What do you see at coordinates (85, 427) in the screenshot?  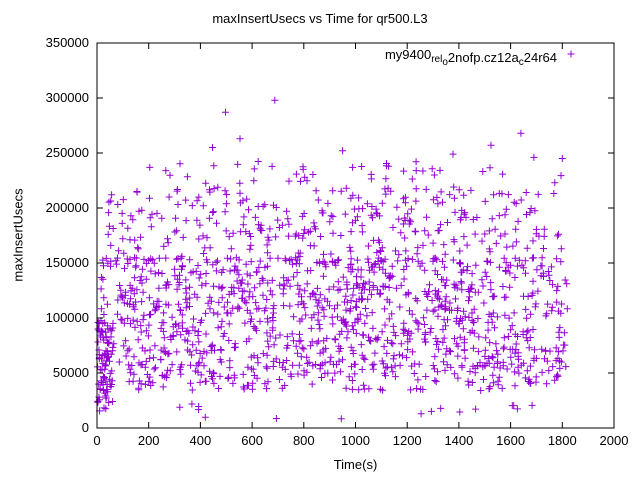 I see `y-tick-label: 0` at bounding box center [85, 427].